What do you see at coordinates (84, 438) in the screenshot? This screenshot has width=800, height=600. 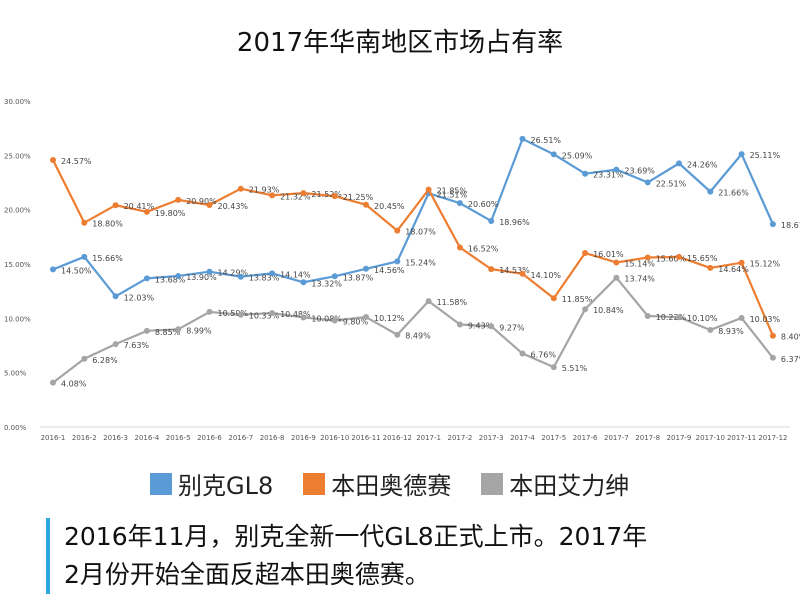 I see `x-tick-label: 2016-2` at bounding box center [84, 438].